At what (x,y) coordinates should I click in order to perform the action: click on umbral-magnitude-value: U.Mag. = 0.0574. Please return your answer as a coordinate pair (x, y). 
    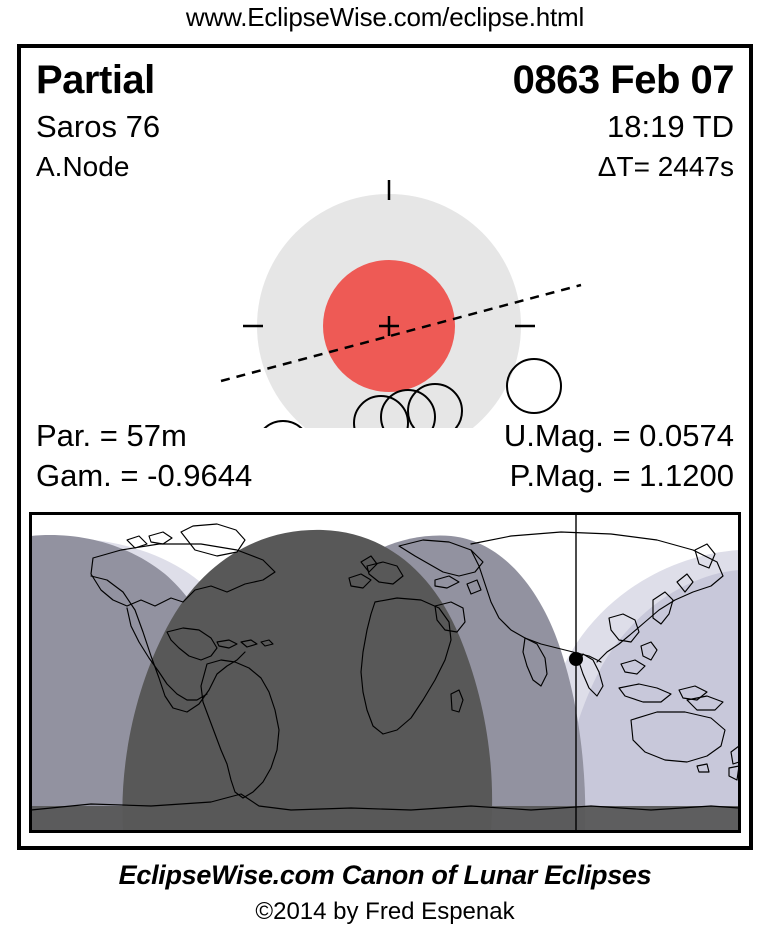
    Looking at the image, I should click on (618, 435).